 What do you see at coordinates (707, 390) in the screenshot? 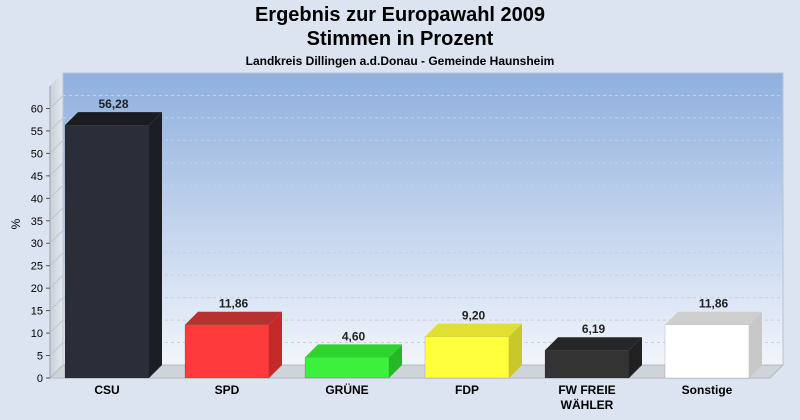
I see `x-tick-label: Sonstige` at bounding box center [707, 390].